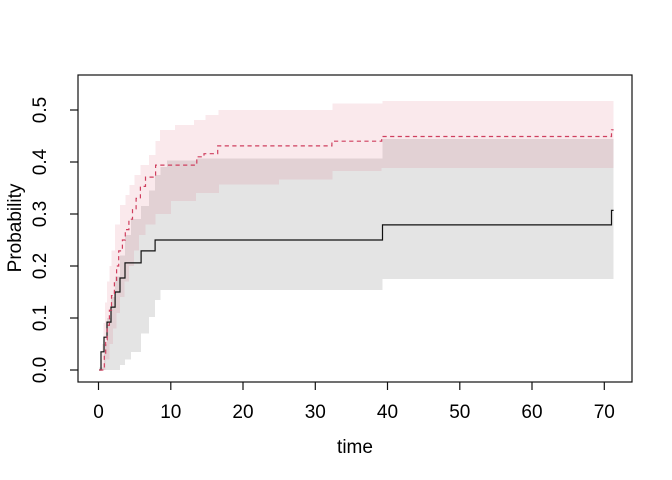 Image resolution: width=672 pixels, height=480 pixels. What do you see at coordinates (242, 412) in the screenshot?
I see `x-tick-label: 20` at bounding box center [242, 412].